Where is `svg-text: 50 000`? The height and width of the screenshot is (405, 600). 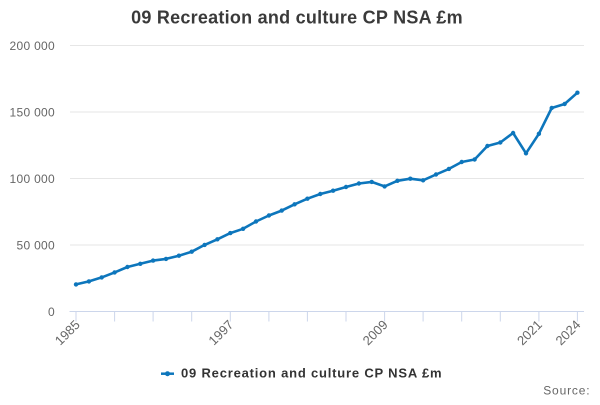 svg-text: 50 000 is located at coordinates (35, 246).